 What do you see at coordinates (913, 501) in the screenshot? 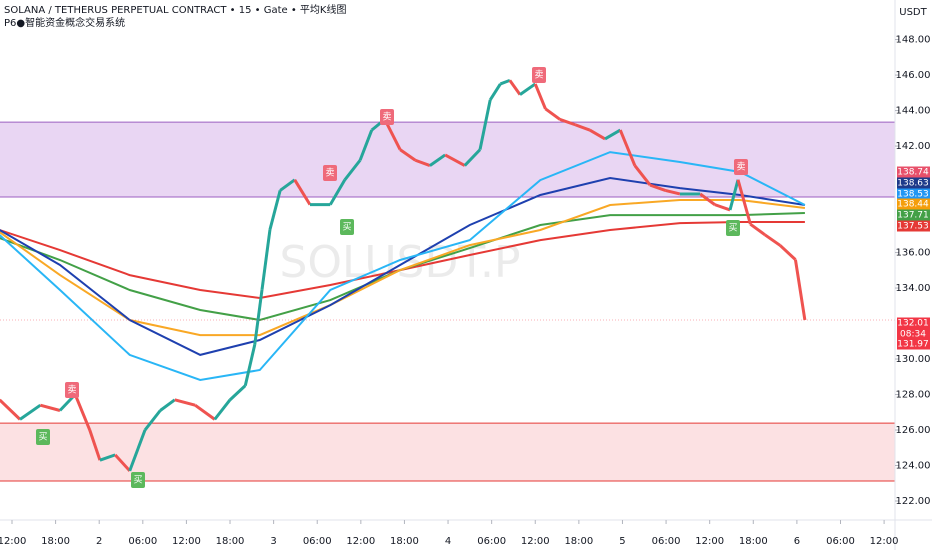
I see `y-tick-label: 122.00` at bounding box center [913, 501].